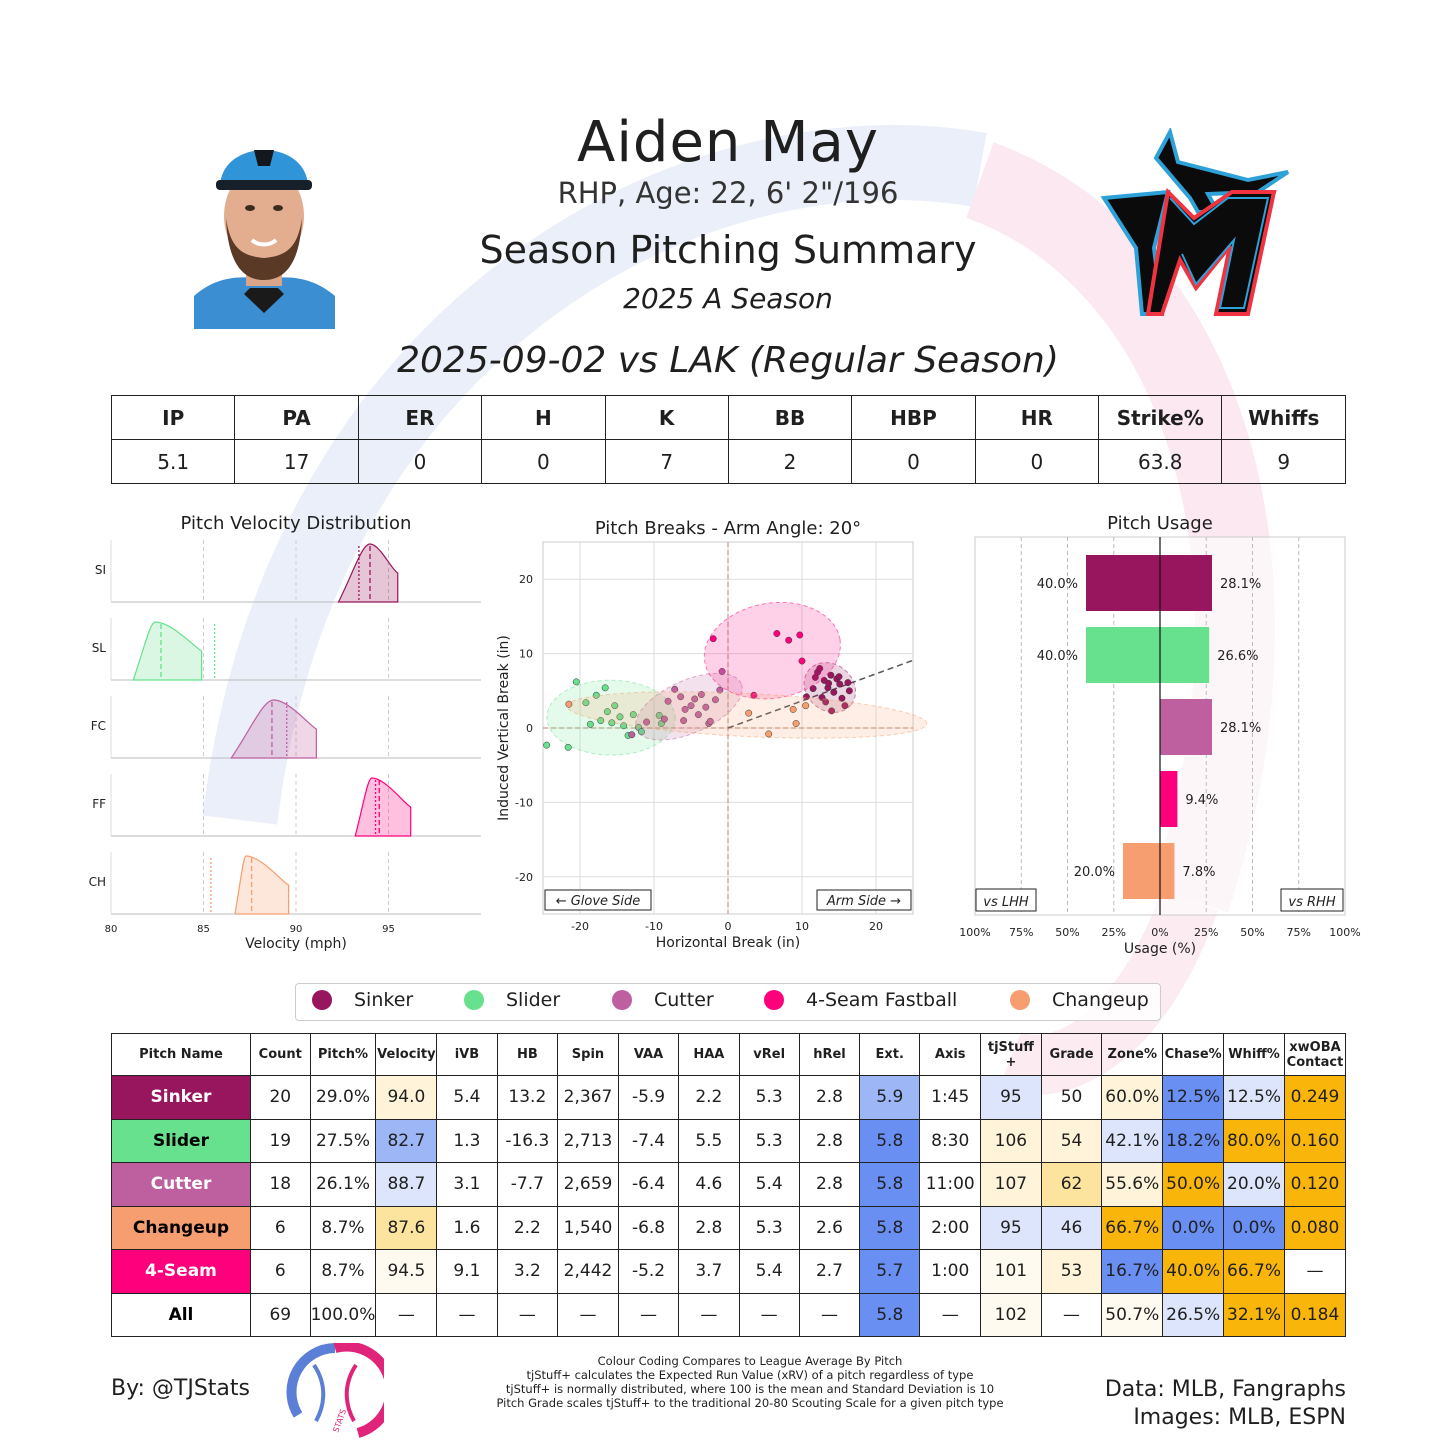 This screenshot has width=1456, height=1456. What do you see at coordinates (950, 1097) in the screenshot?
I see `pitch-table-cell: 1:45` at bounding box center [950, 1097].